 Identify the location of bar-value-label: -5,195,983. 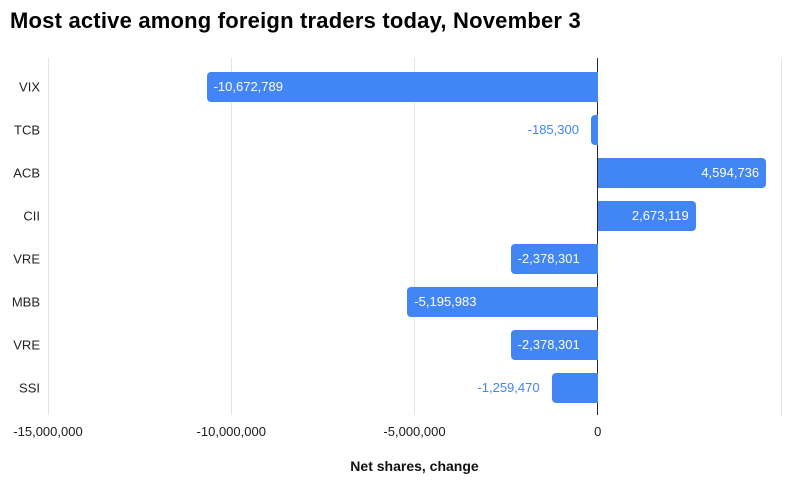
(445, 301).